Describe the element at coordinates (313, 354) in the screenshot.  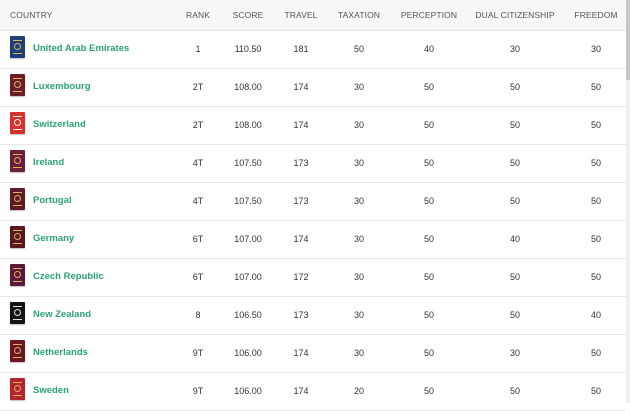
I see `table-row: Netherlands 9T 106.00 174 30 50 30 50` at that location.